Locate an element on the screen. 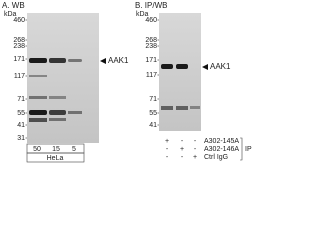  cell-line-box is located at coordinates (55, 157).